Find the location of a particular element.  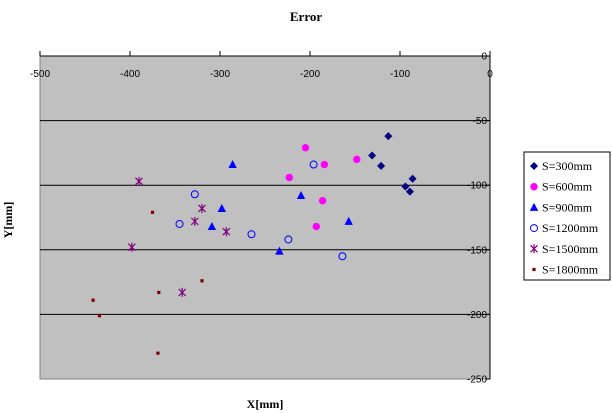

y-tick-label: -250 is located at coordinates (477, 380).